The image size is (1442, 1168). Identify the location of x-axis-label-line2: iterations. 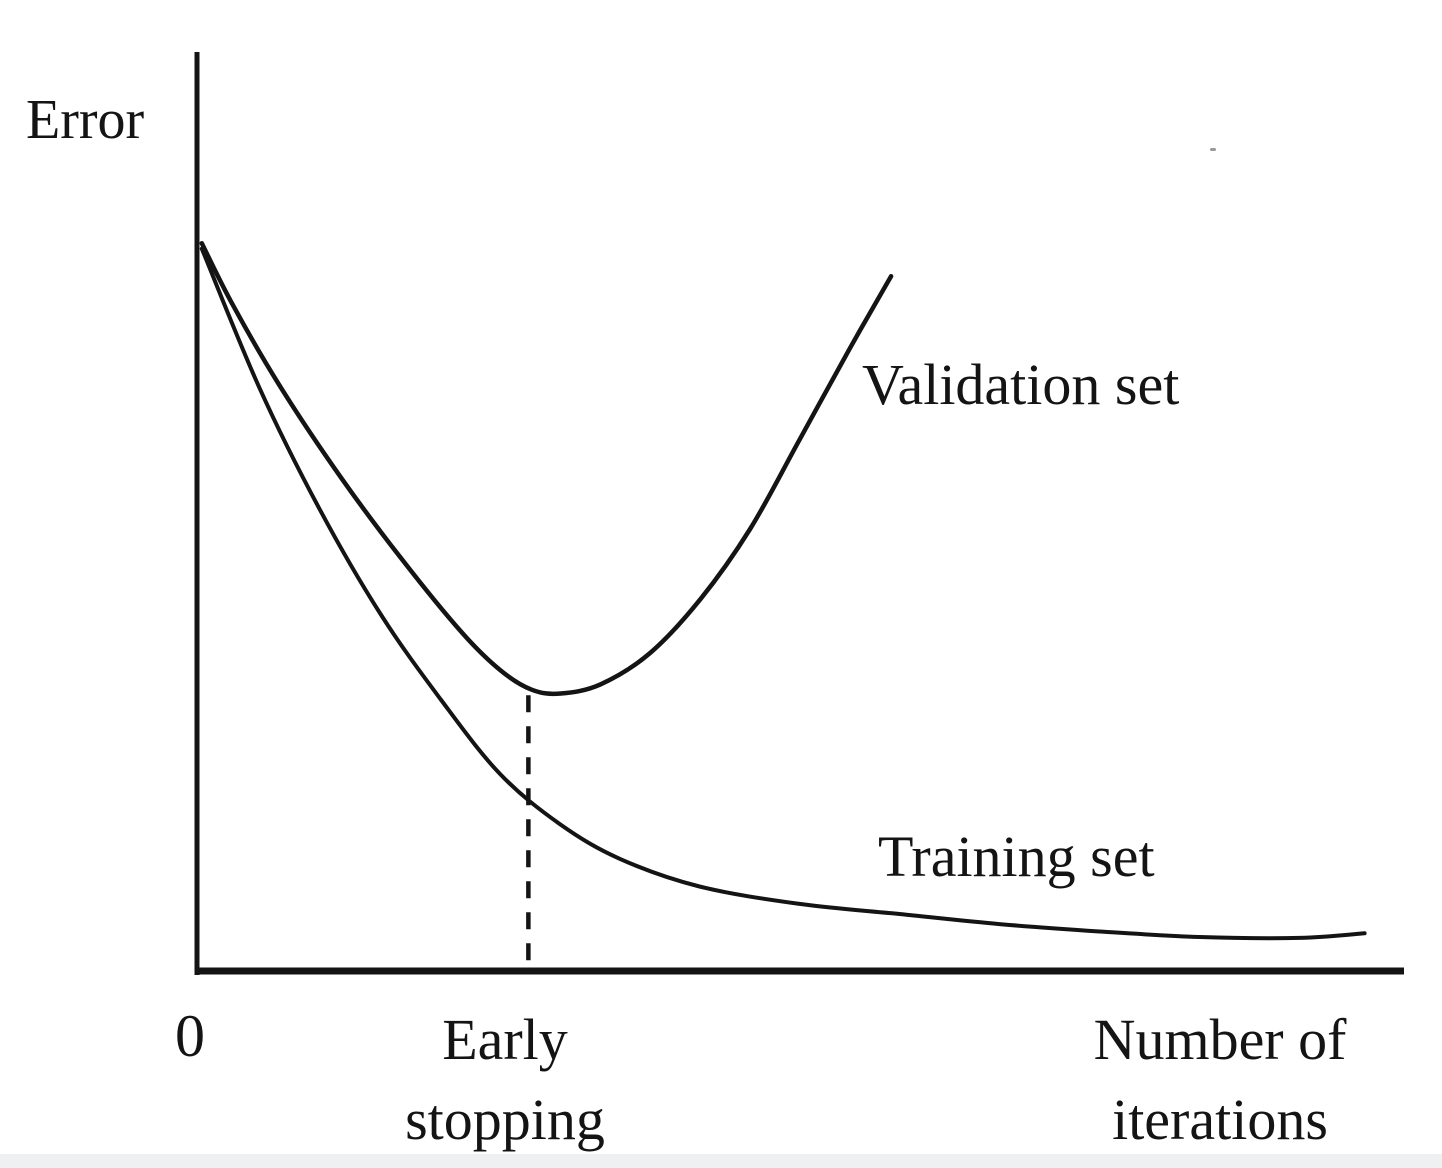
(1220, 1119).